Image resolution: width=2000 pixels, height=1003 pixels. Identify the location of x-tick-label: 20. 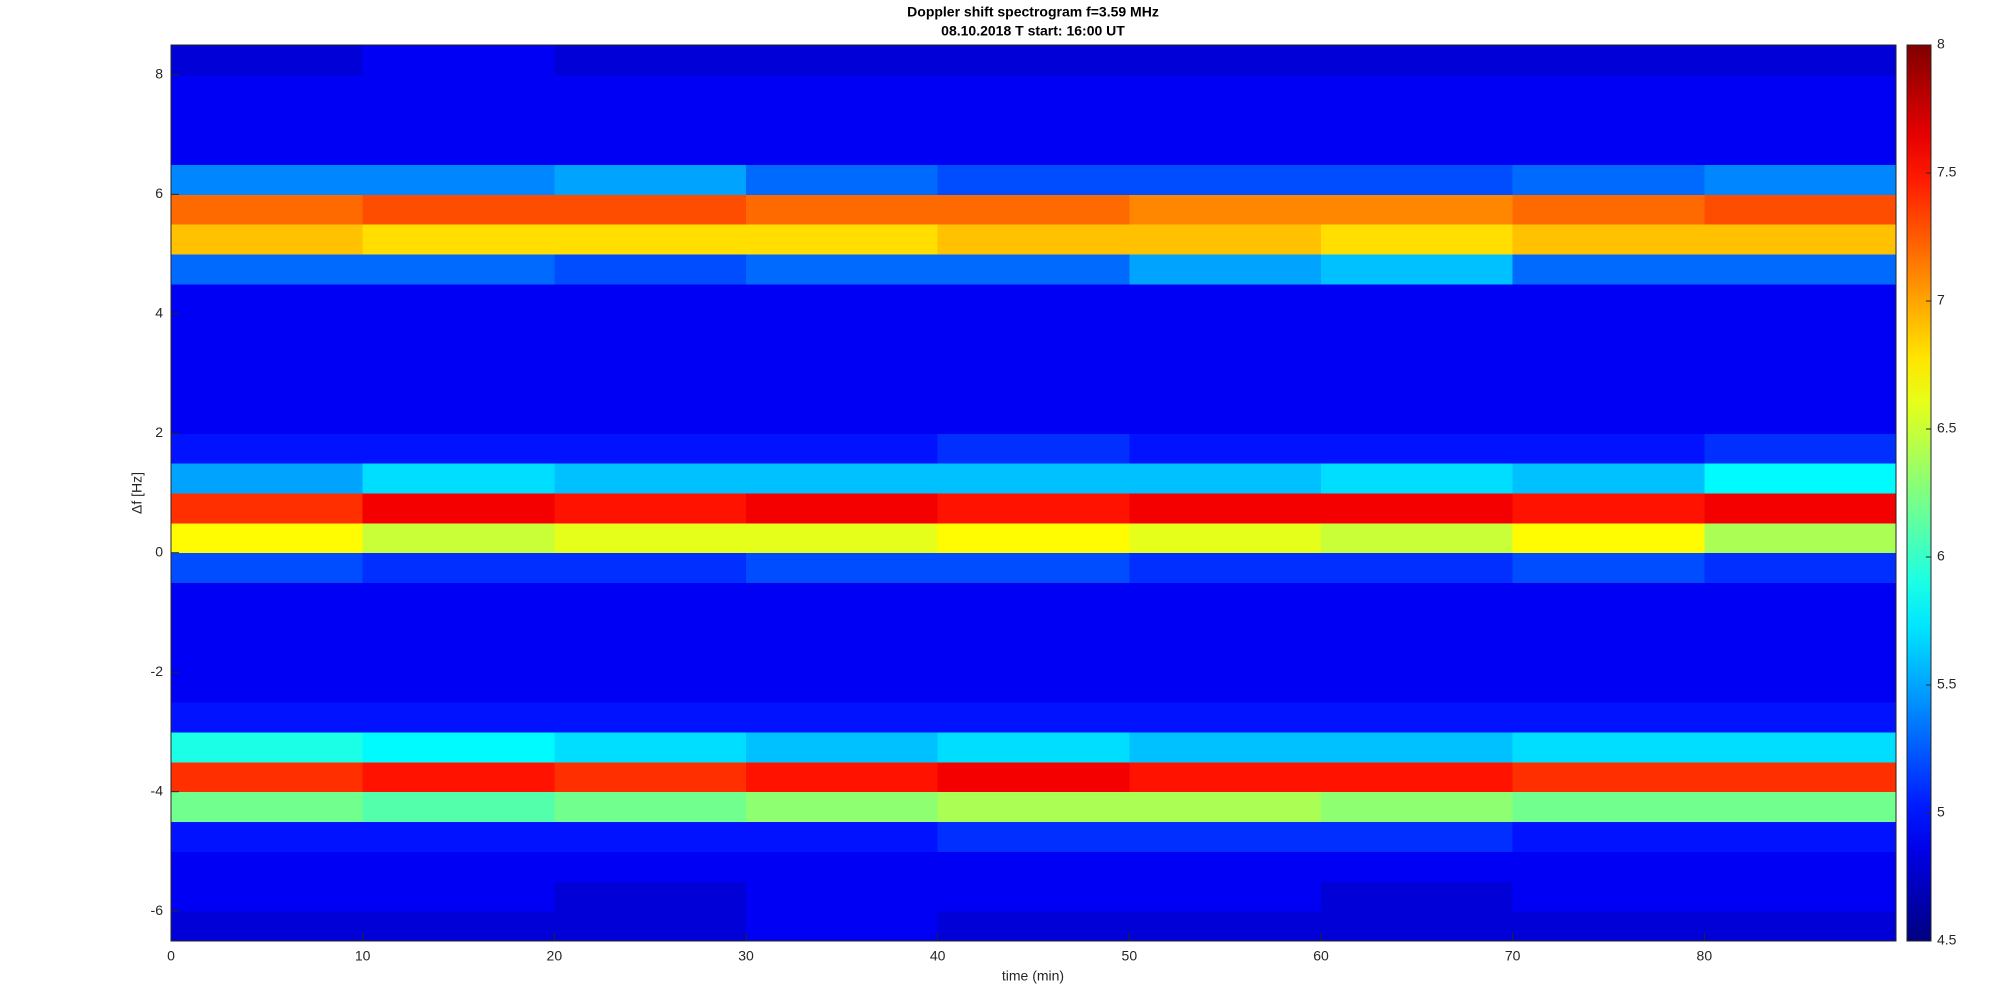
(555, 956).